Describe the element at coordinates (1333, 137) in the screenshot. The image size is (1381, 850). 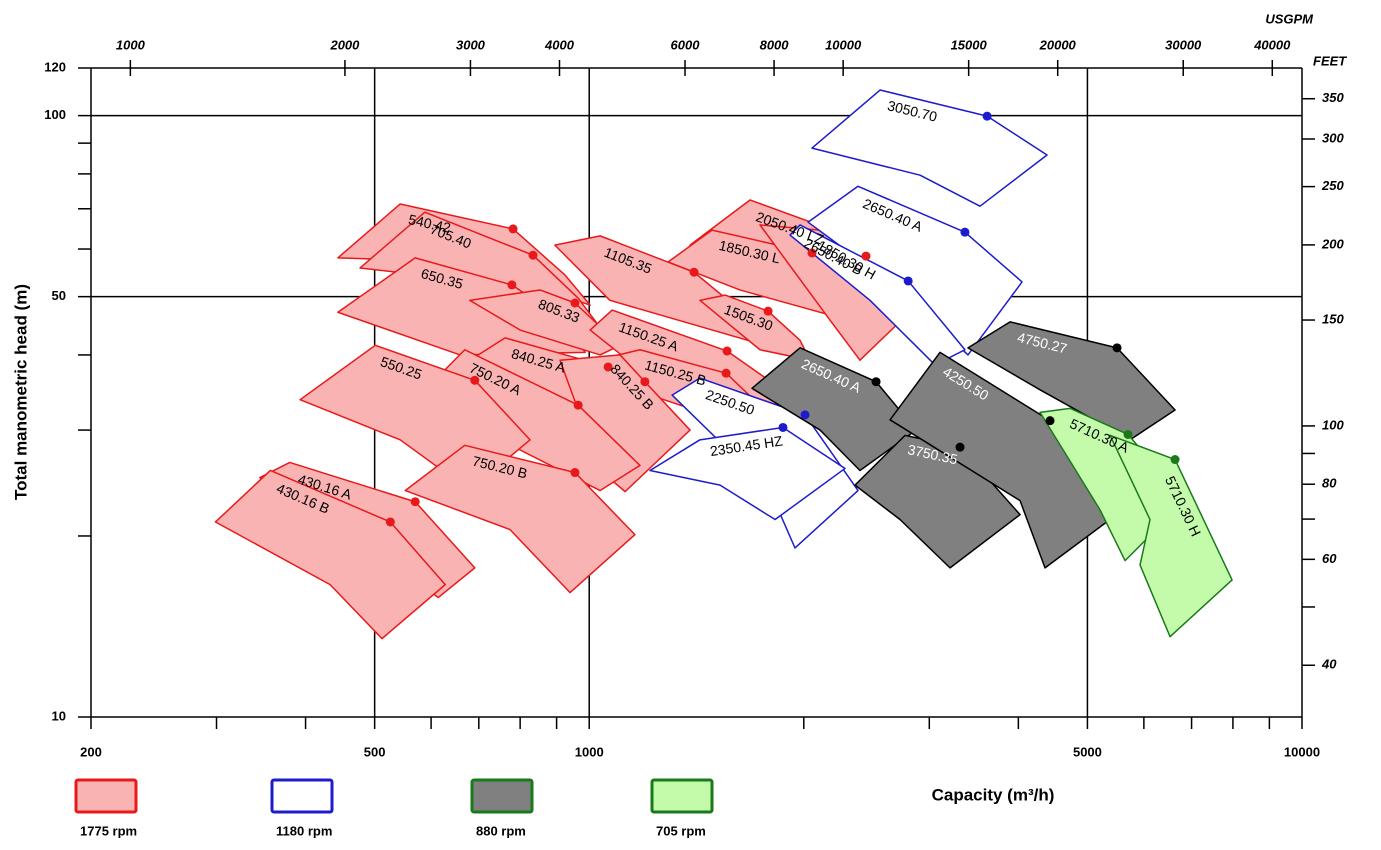
I see `y2-tick-label: 300` at that location.